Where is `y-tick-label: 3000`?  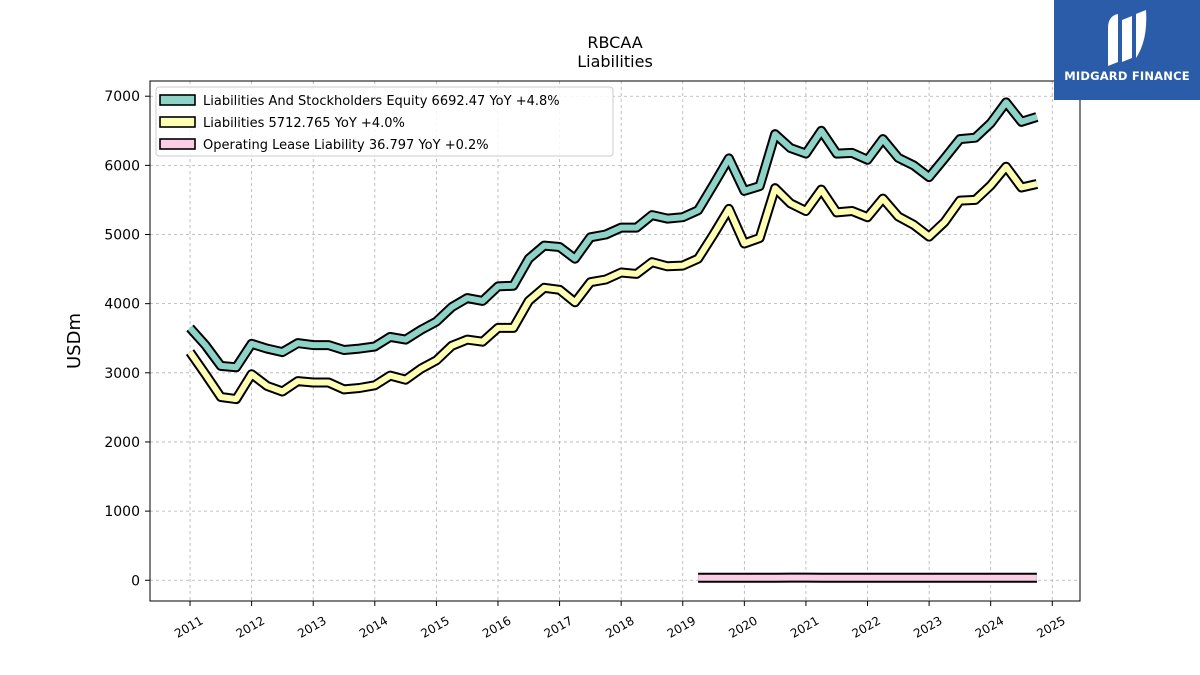 y-tick-label: 3000 is located at coordinates (122, 374).